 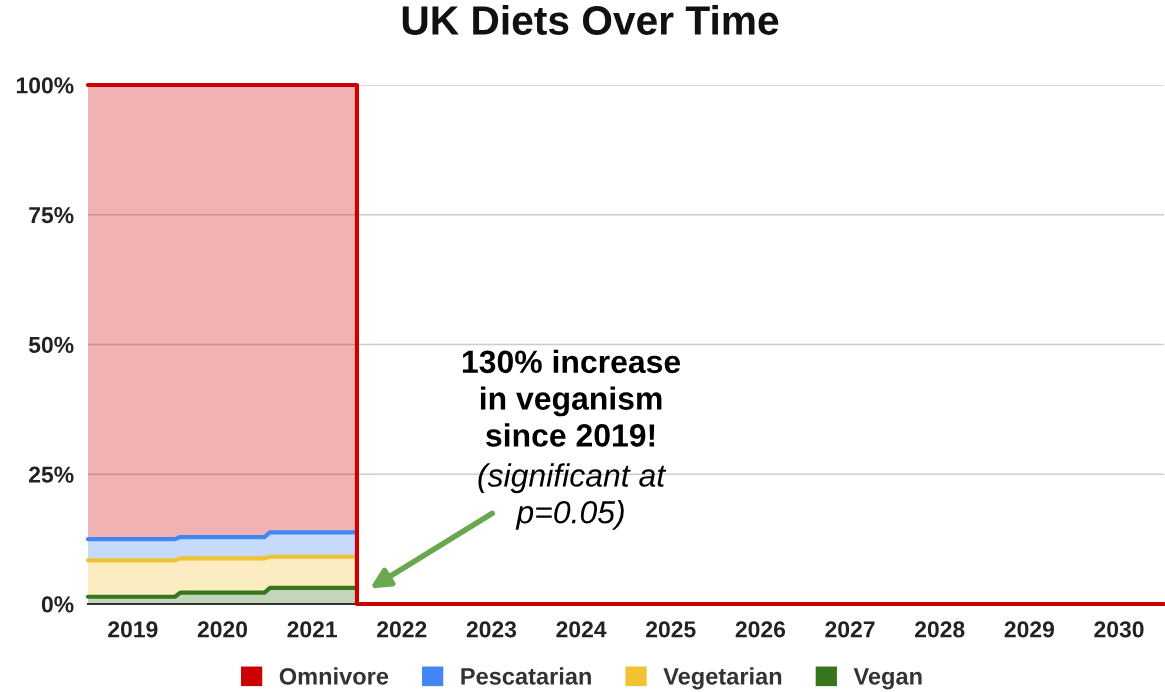 I want to click on y-tick-label: 75%, so click(x=51, y=215).